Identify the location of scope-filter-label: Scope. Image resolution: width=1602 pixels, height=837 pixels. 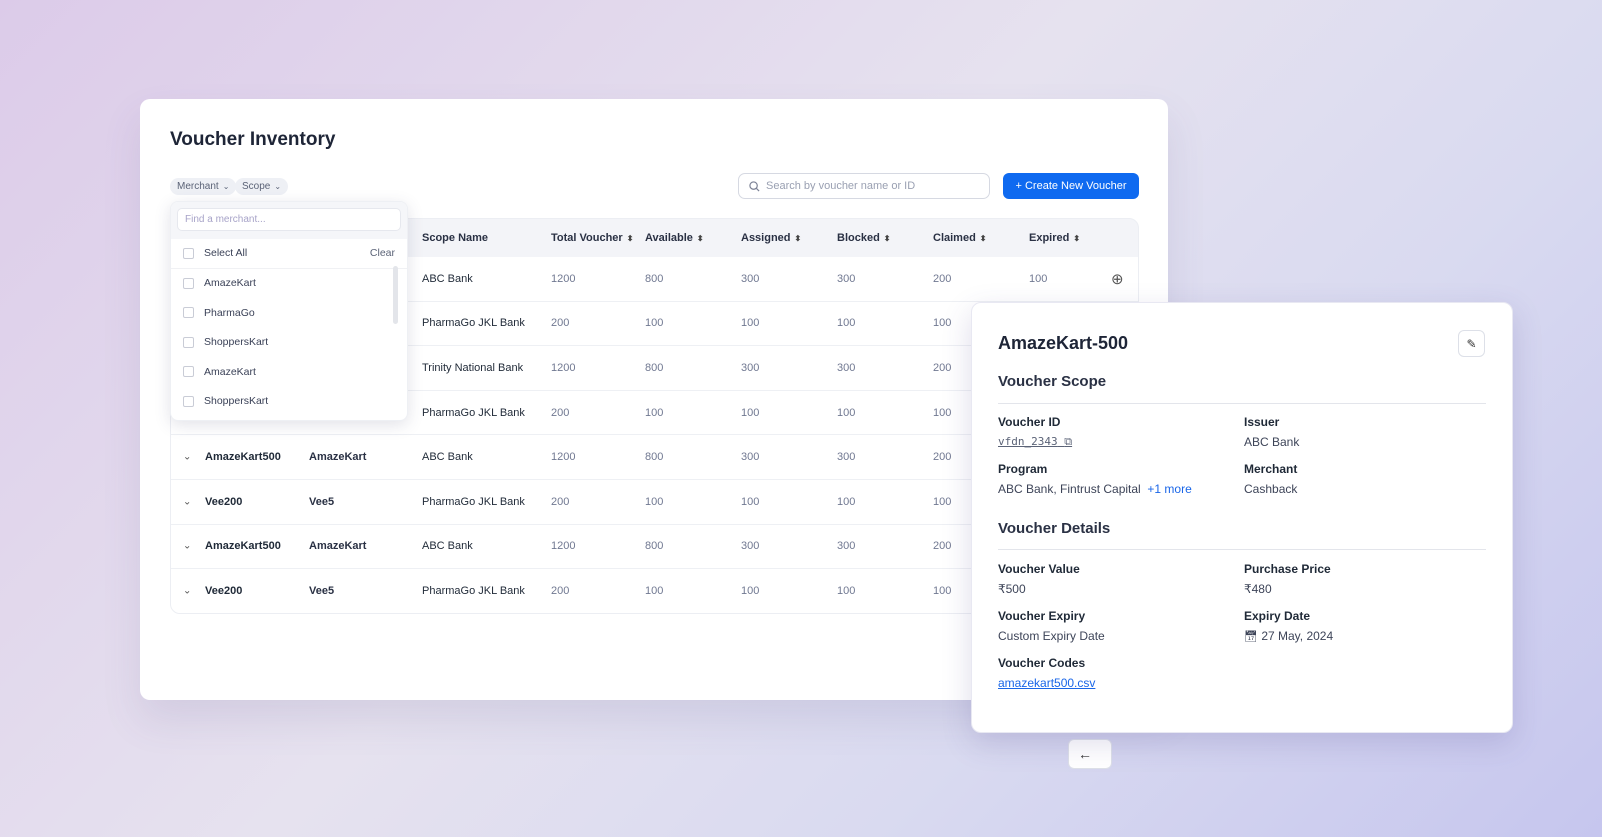
(256, 186).